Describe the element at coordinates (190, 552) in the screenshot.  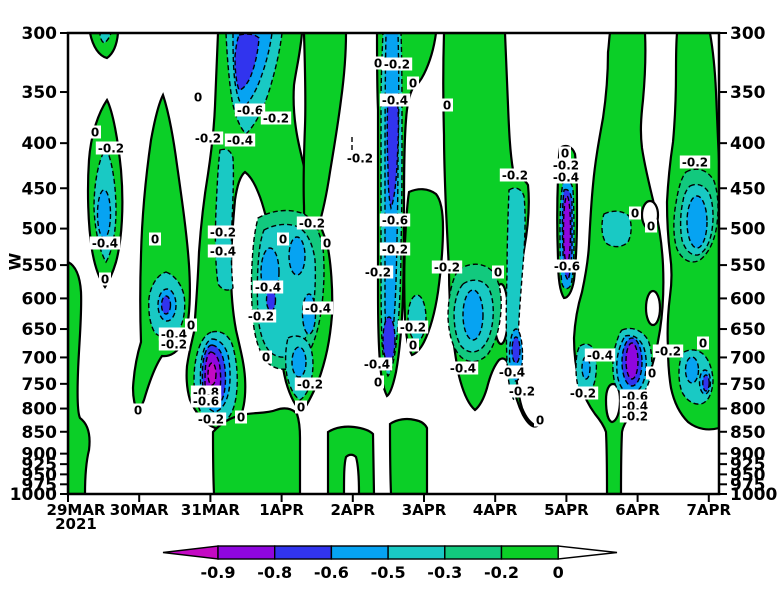
I see `colorbar-left-arrow` at that location.